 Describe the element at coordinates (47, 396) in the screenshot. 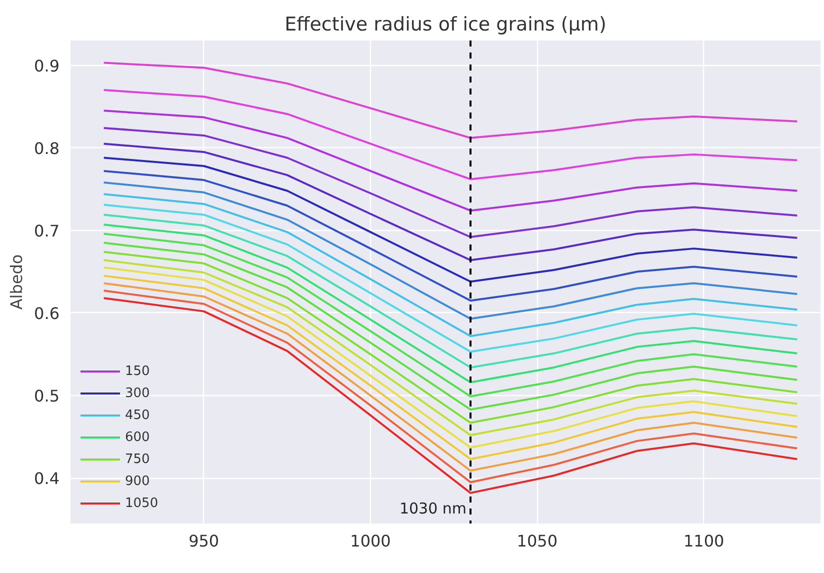

I see `y-tick-label: 0.5` at that location.